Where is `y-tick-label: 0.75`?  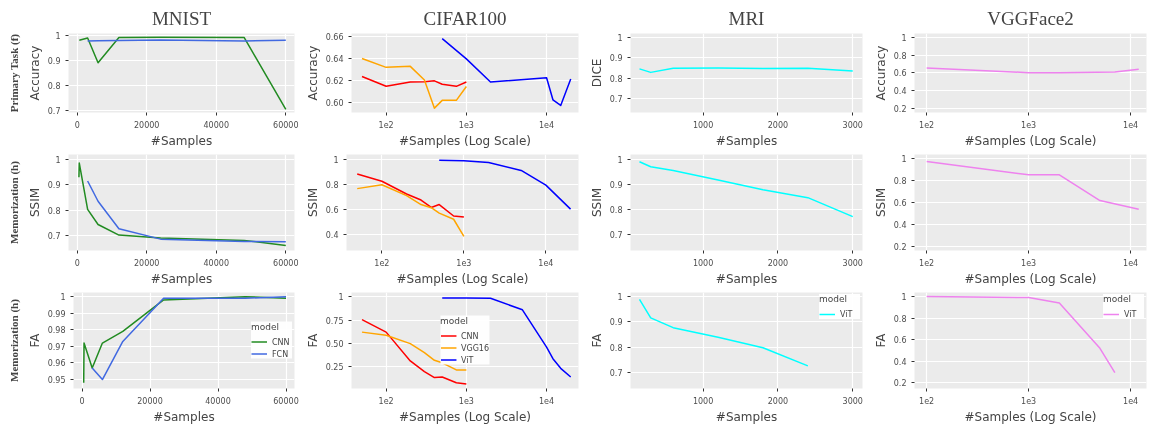 y-tick-label: 0.75 is located at coordinates (334, 321).